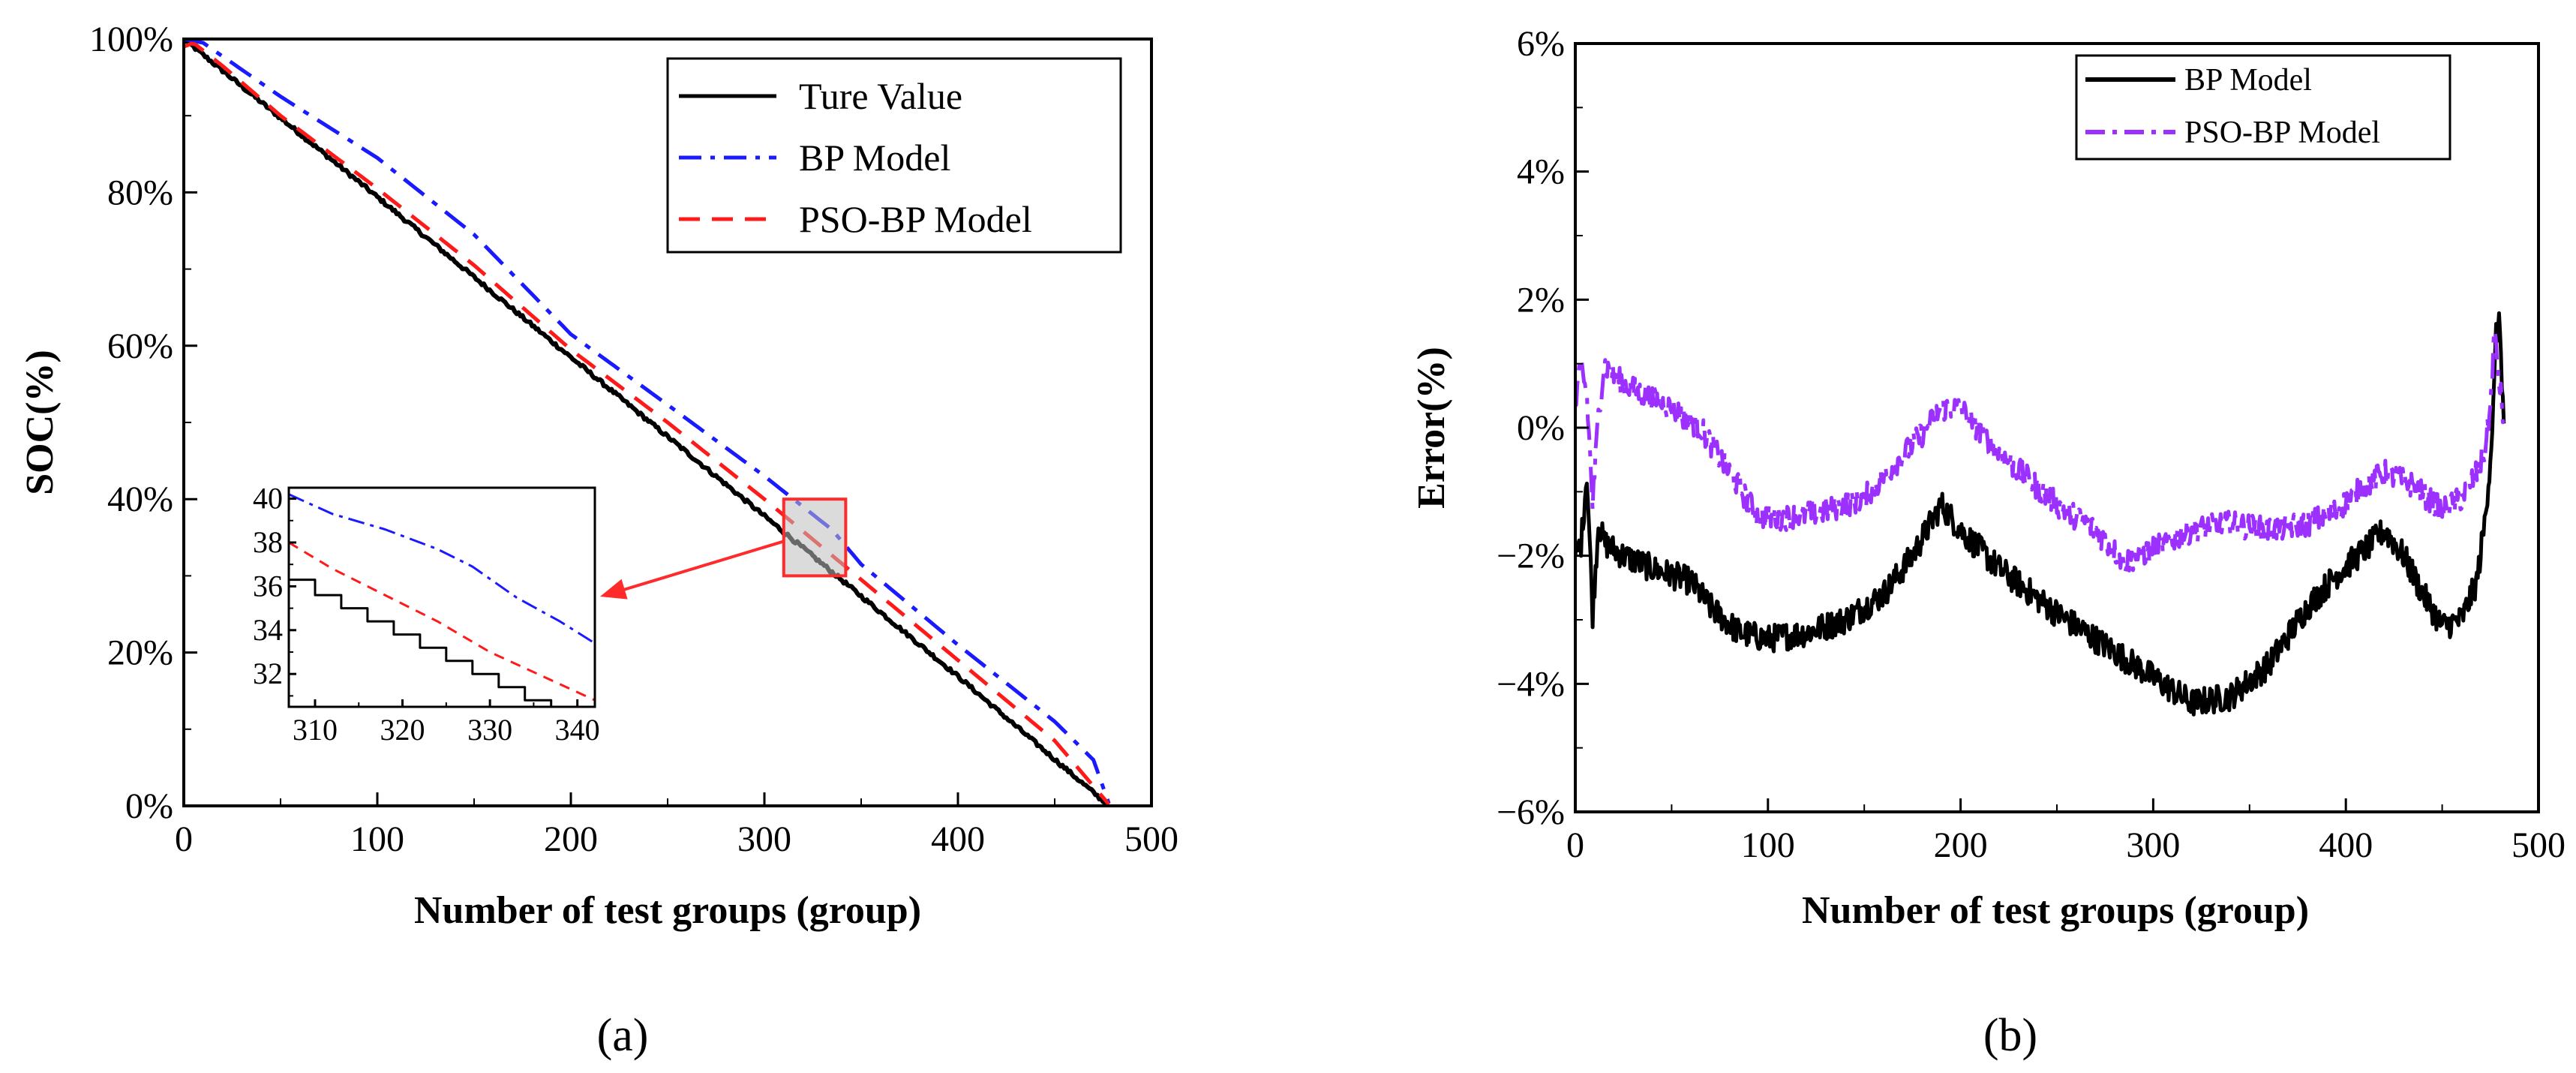 This screenshot has width=2576, height=1073. I want to click on panel-b-legend: BP Model PSO-BP Model, so click(2263, 108).